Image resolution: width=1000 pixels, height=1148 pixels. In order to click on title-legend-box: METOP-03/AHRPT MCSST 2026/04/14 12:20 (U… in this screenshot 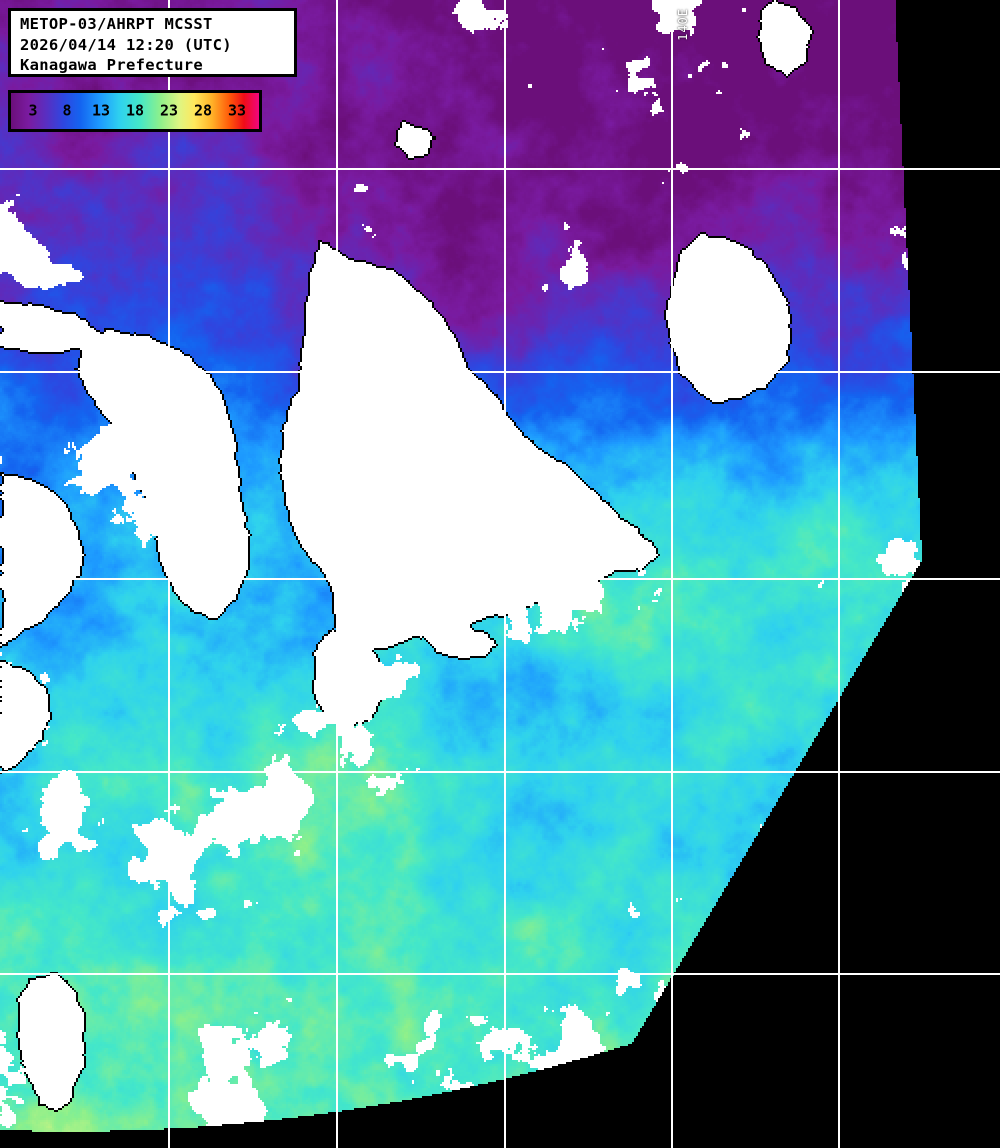, I will do `click(152, 42)`.